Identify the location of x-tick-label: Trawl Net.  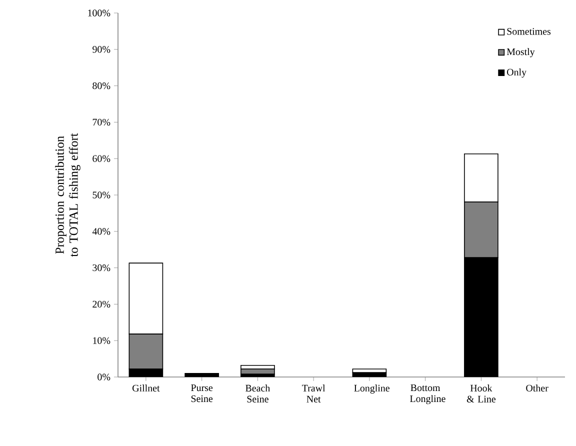
(314, 393).